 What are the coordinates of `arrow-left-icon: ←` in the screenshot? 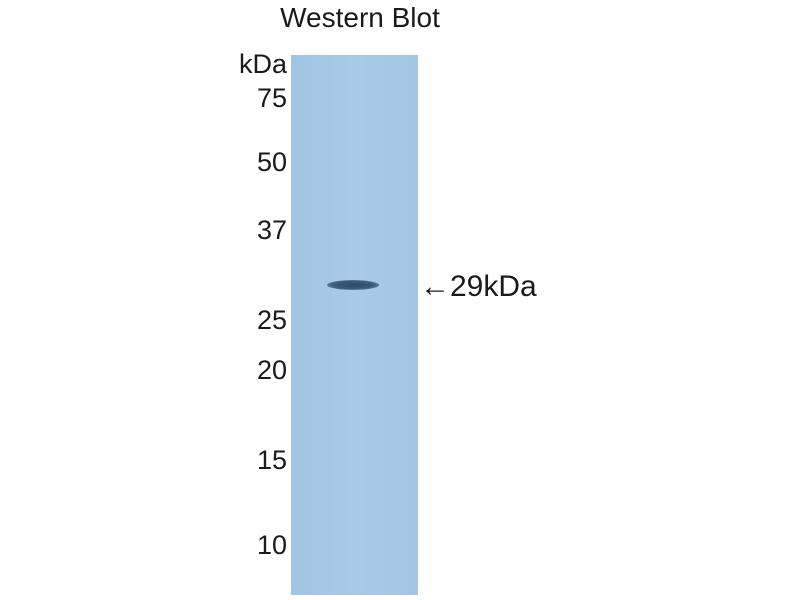 It's located at (435, 286).